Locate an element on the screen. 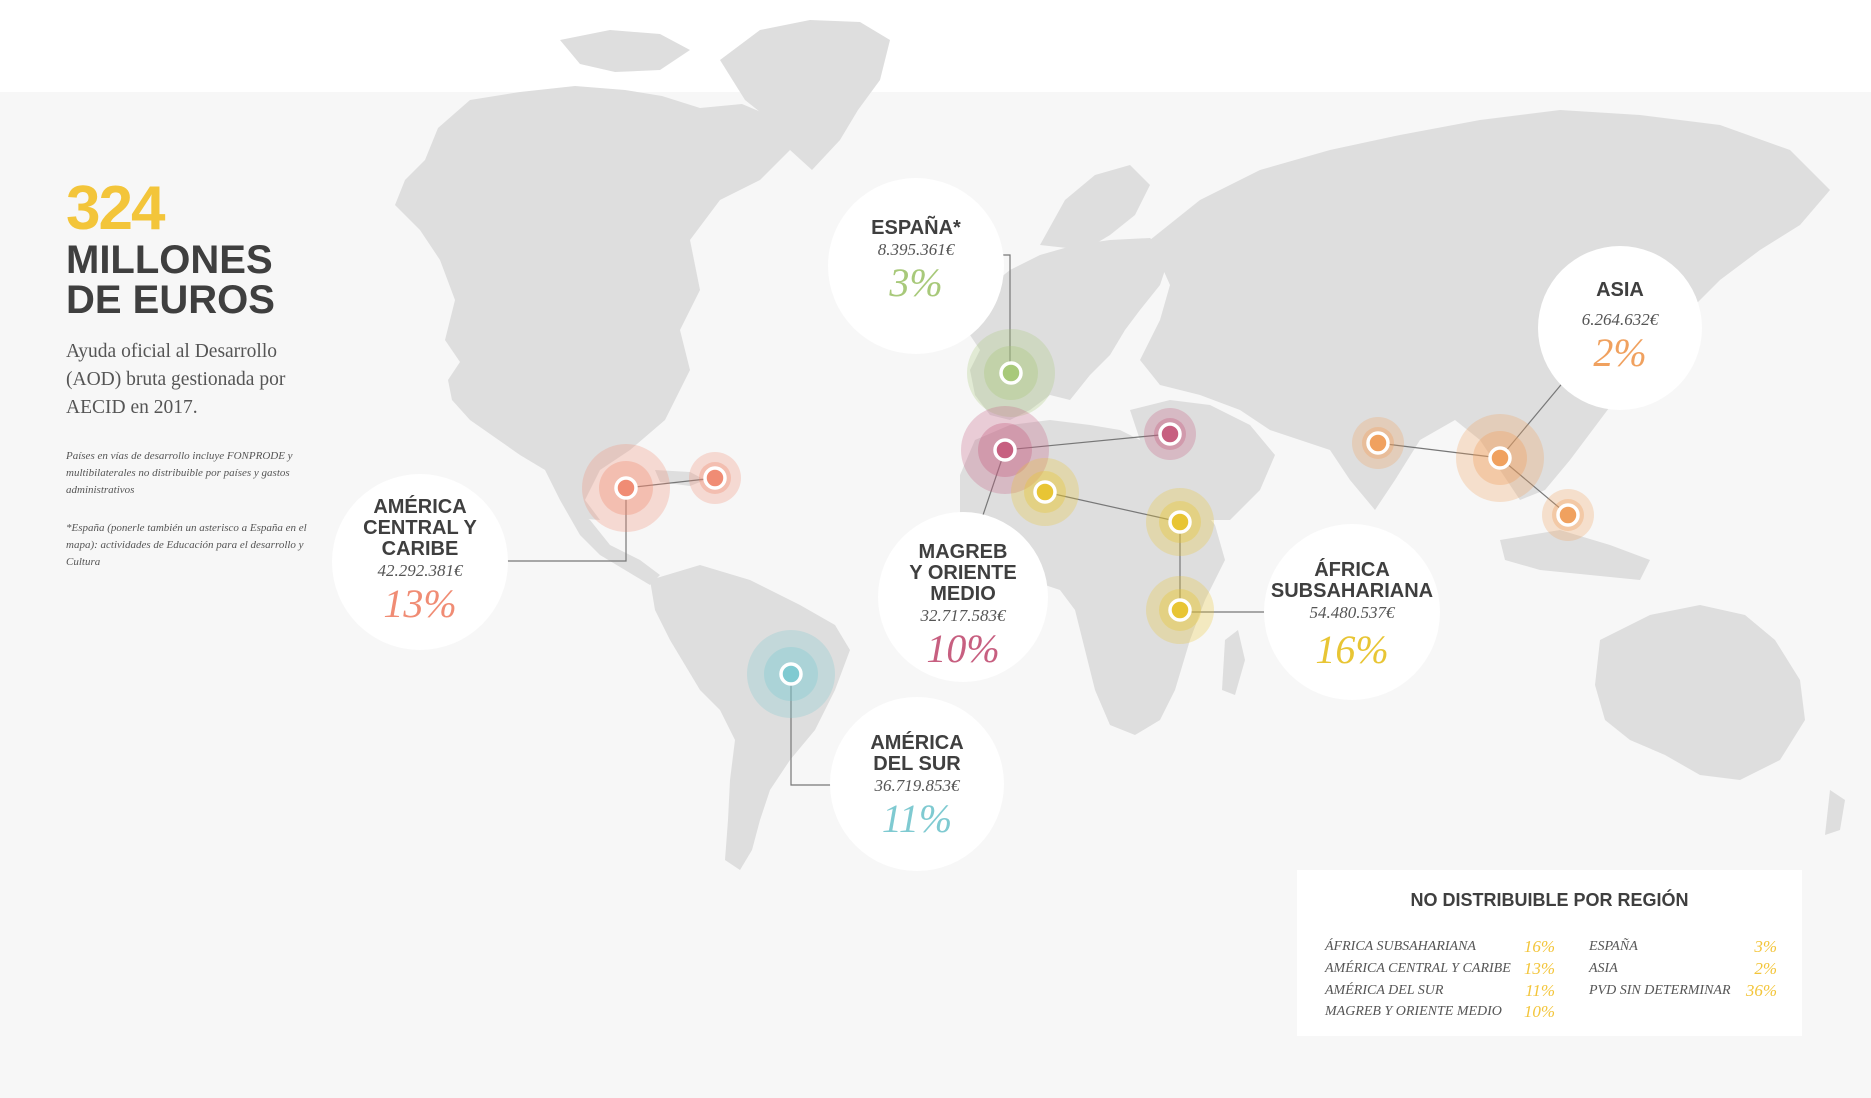  legend-row: AMÉRICA DEL SUR 11% is located at coordinates (1440, 991).